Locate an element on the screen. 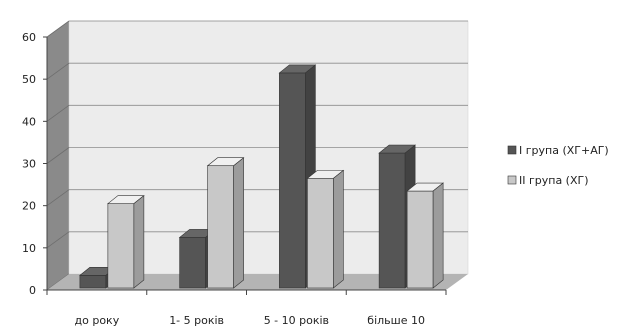 The width and height of the screenshot is (627, 329). chart-floor is located at coordinates (257, 282).